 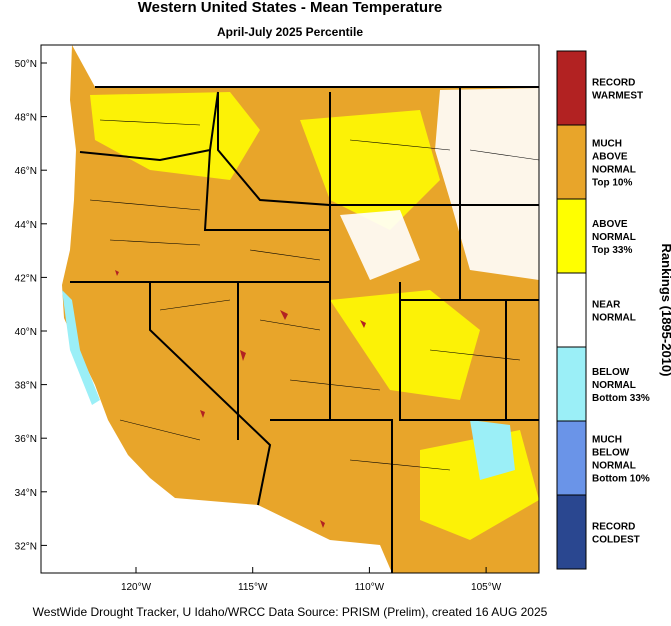 What do you see at coordinates (26, 439) in the screenshot?
I see `lat-label: 36°N` at bounding box center [26, 439].